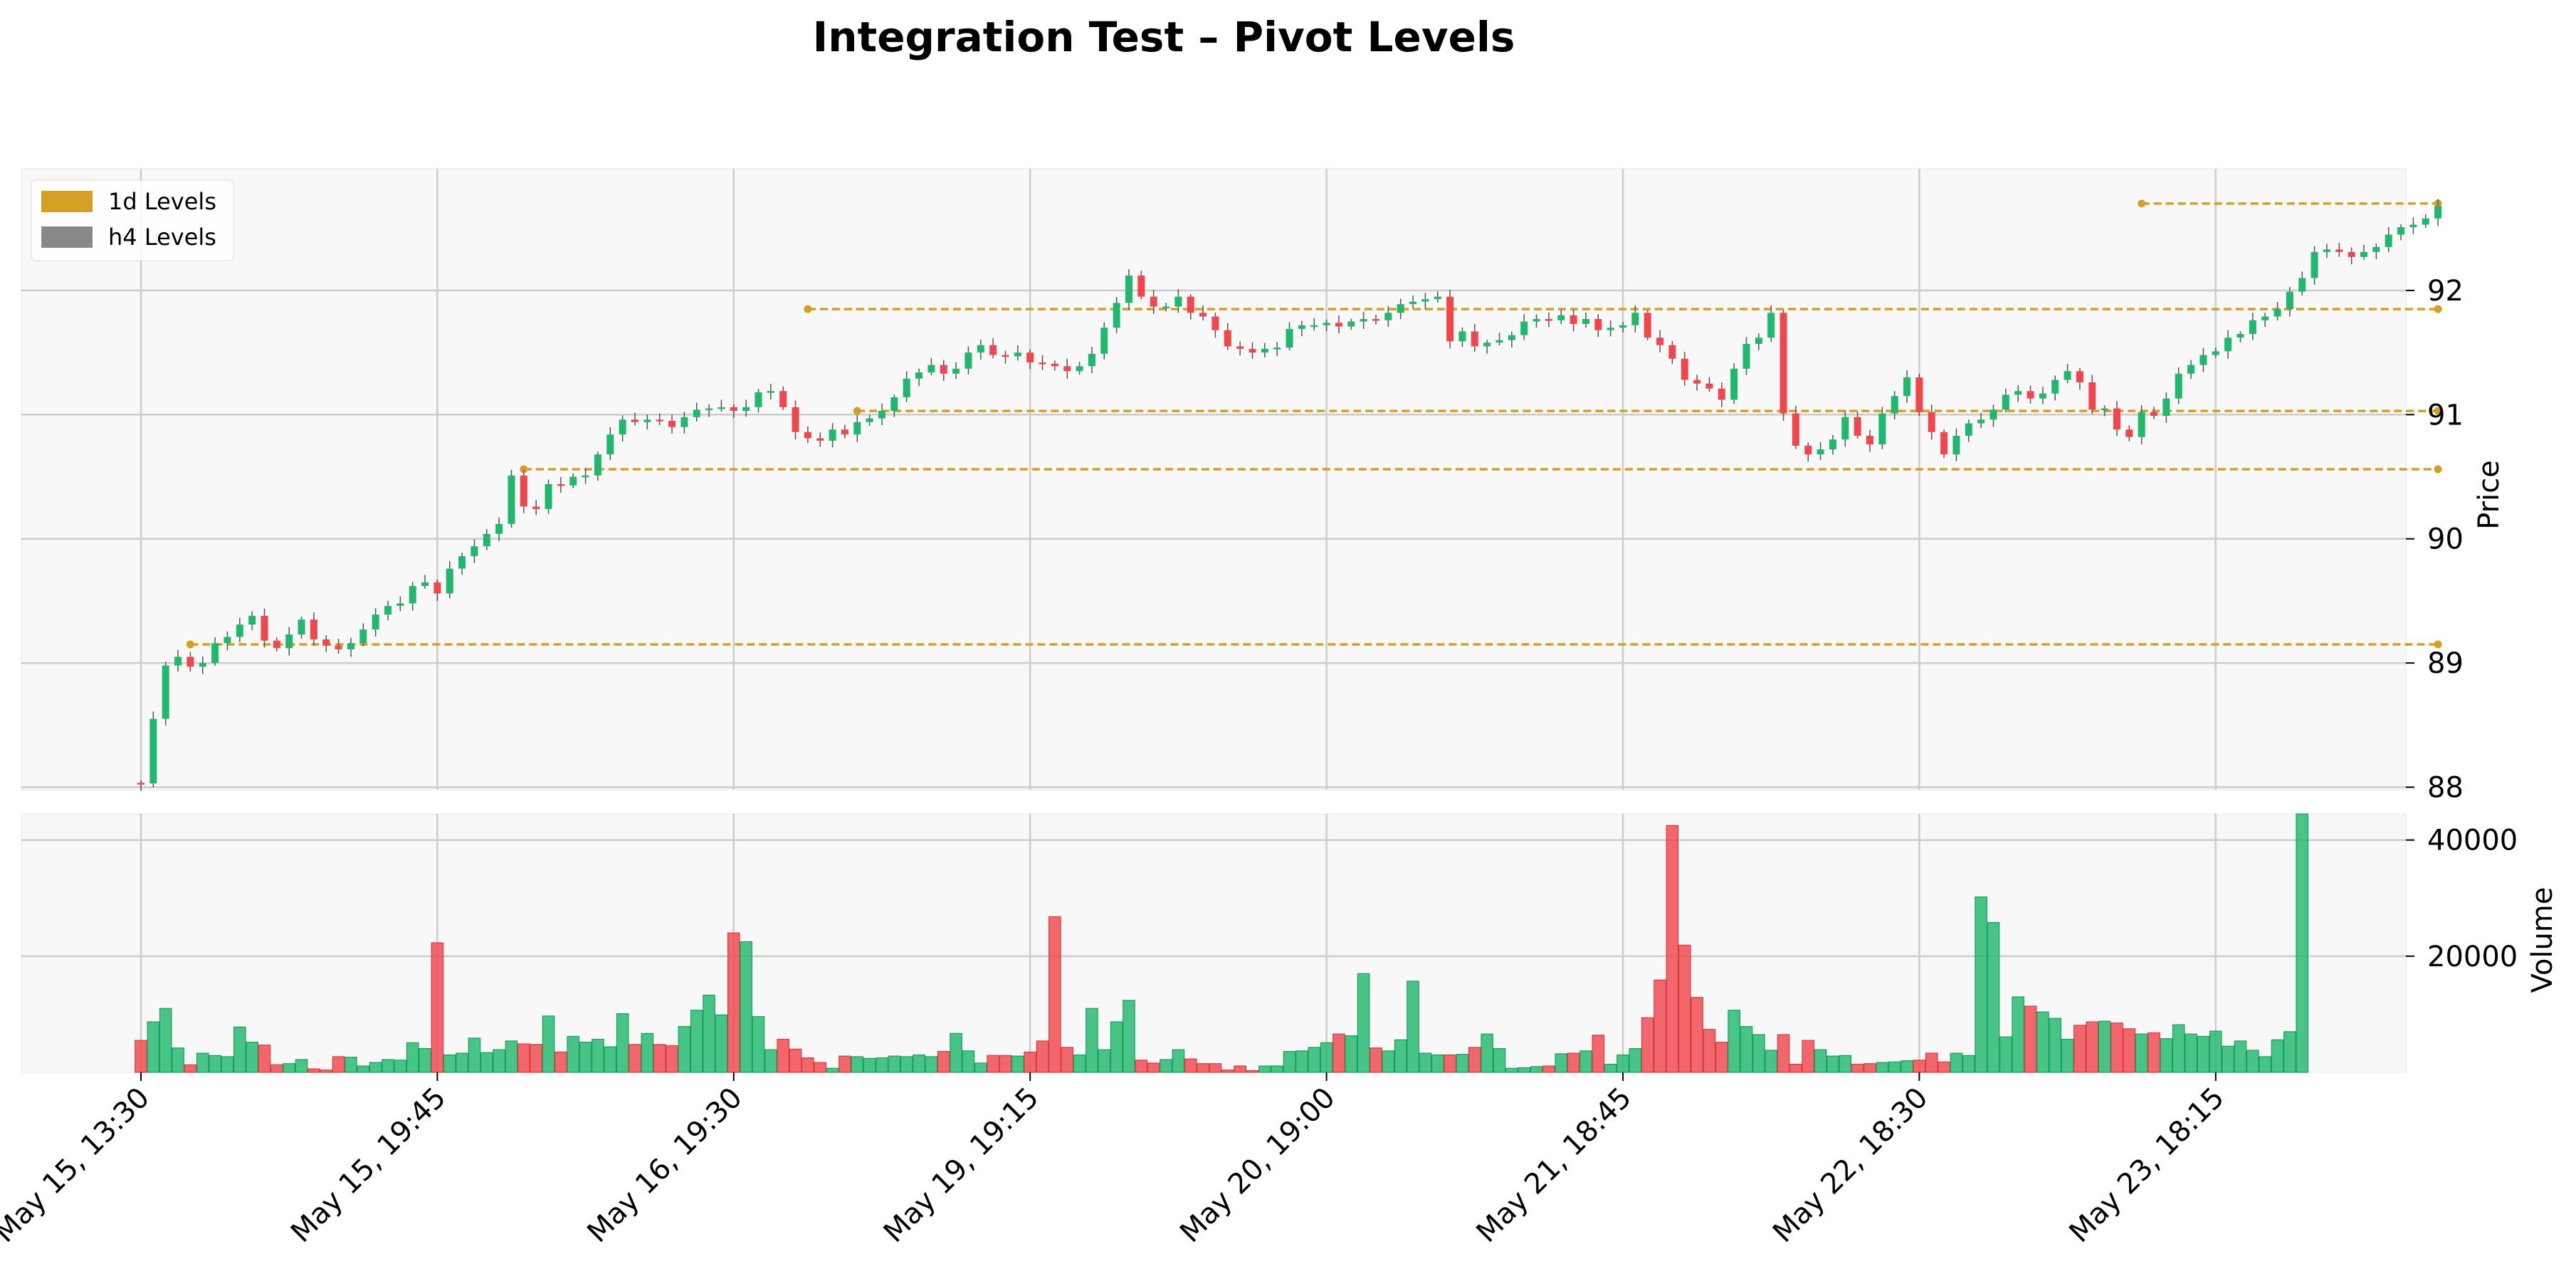 This screenshot has height=1281, width=2576. What do you see at coordinates (2445, 416) in the screenshot?
I see `price-tick-label: 91` at bounding box center [2445, 416].